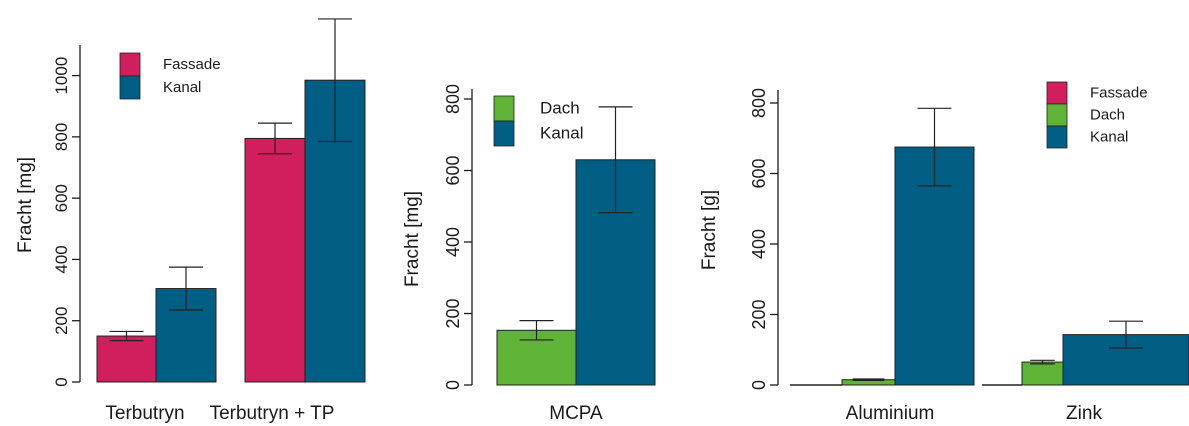 This screenshot has height=426, width=1189. What do you see at coordinates (61, 76) in the screenshot?
I see `y-tick-label: 1000` at bounding box center [61, 76].